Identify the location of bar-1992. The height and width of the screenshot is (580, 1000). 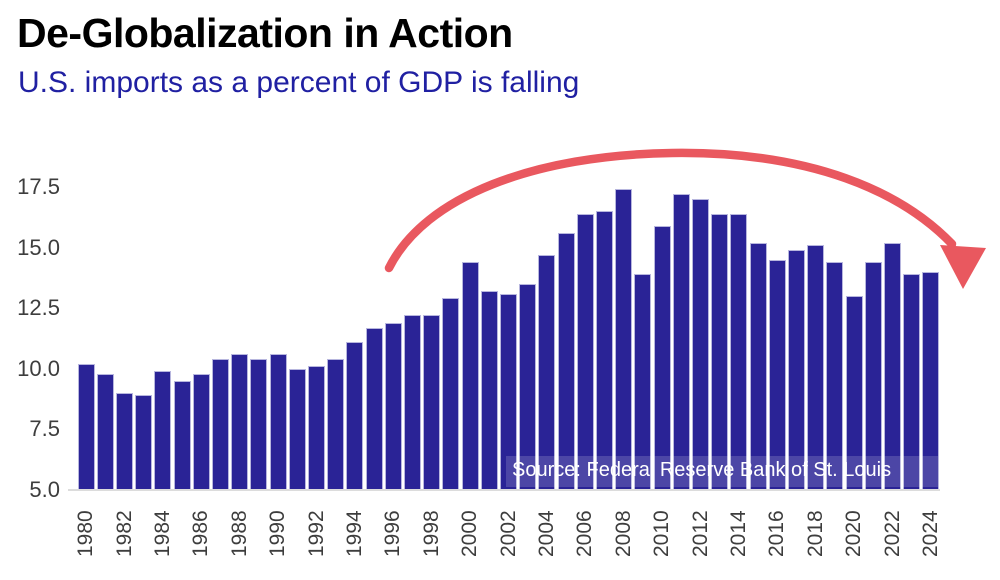
(316, 428).